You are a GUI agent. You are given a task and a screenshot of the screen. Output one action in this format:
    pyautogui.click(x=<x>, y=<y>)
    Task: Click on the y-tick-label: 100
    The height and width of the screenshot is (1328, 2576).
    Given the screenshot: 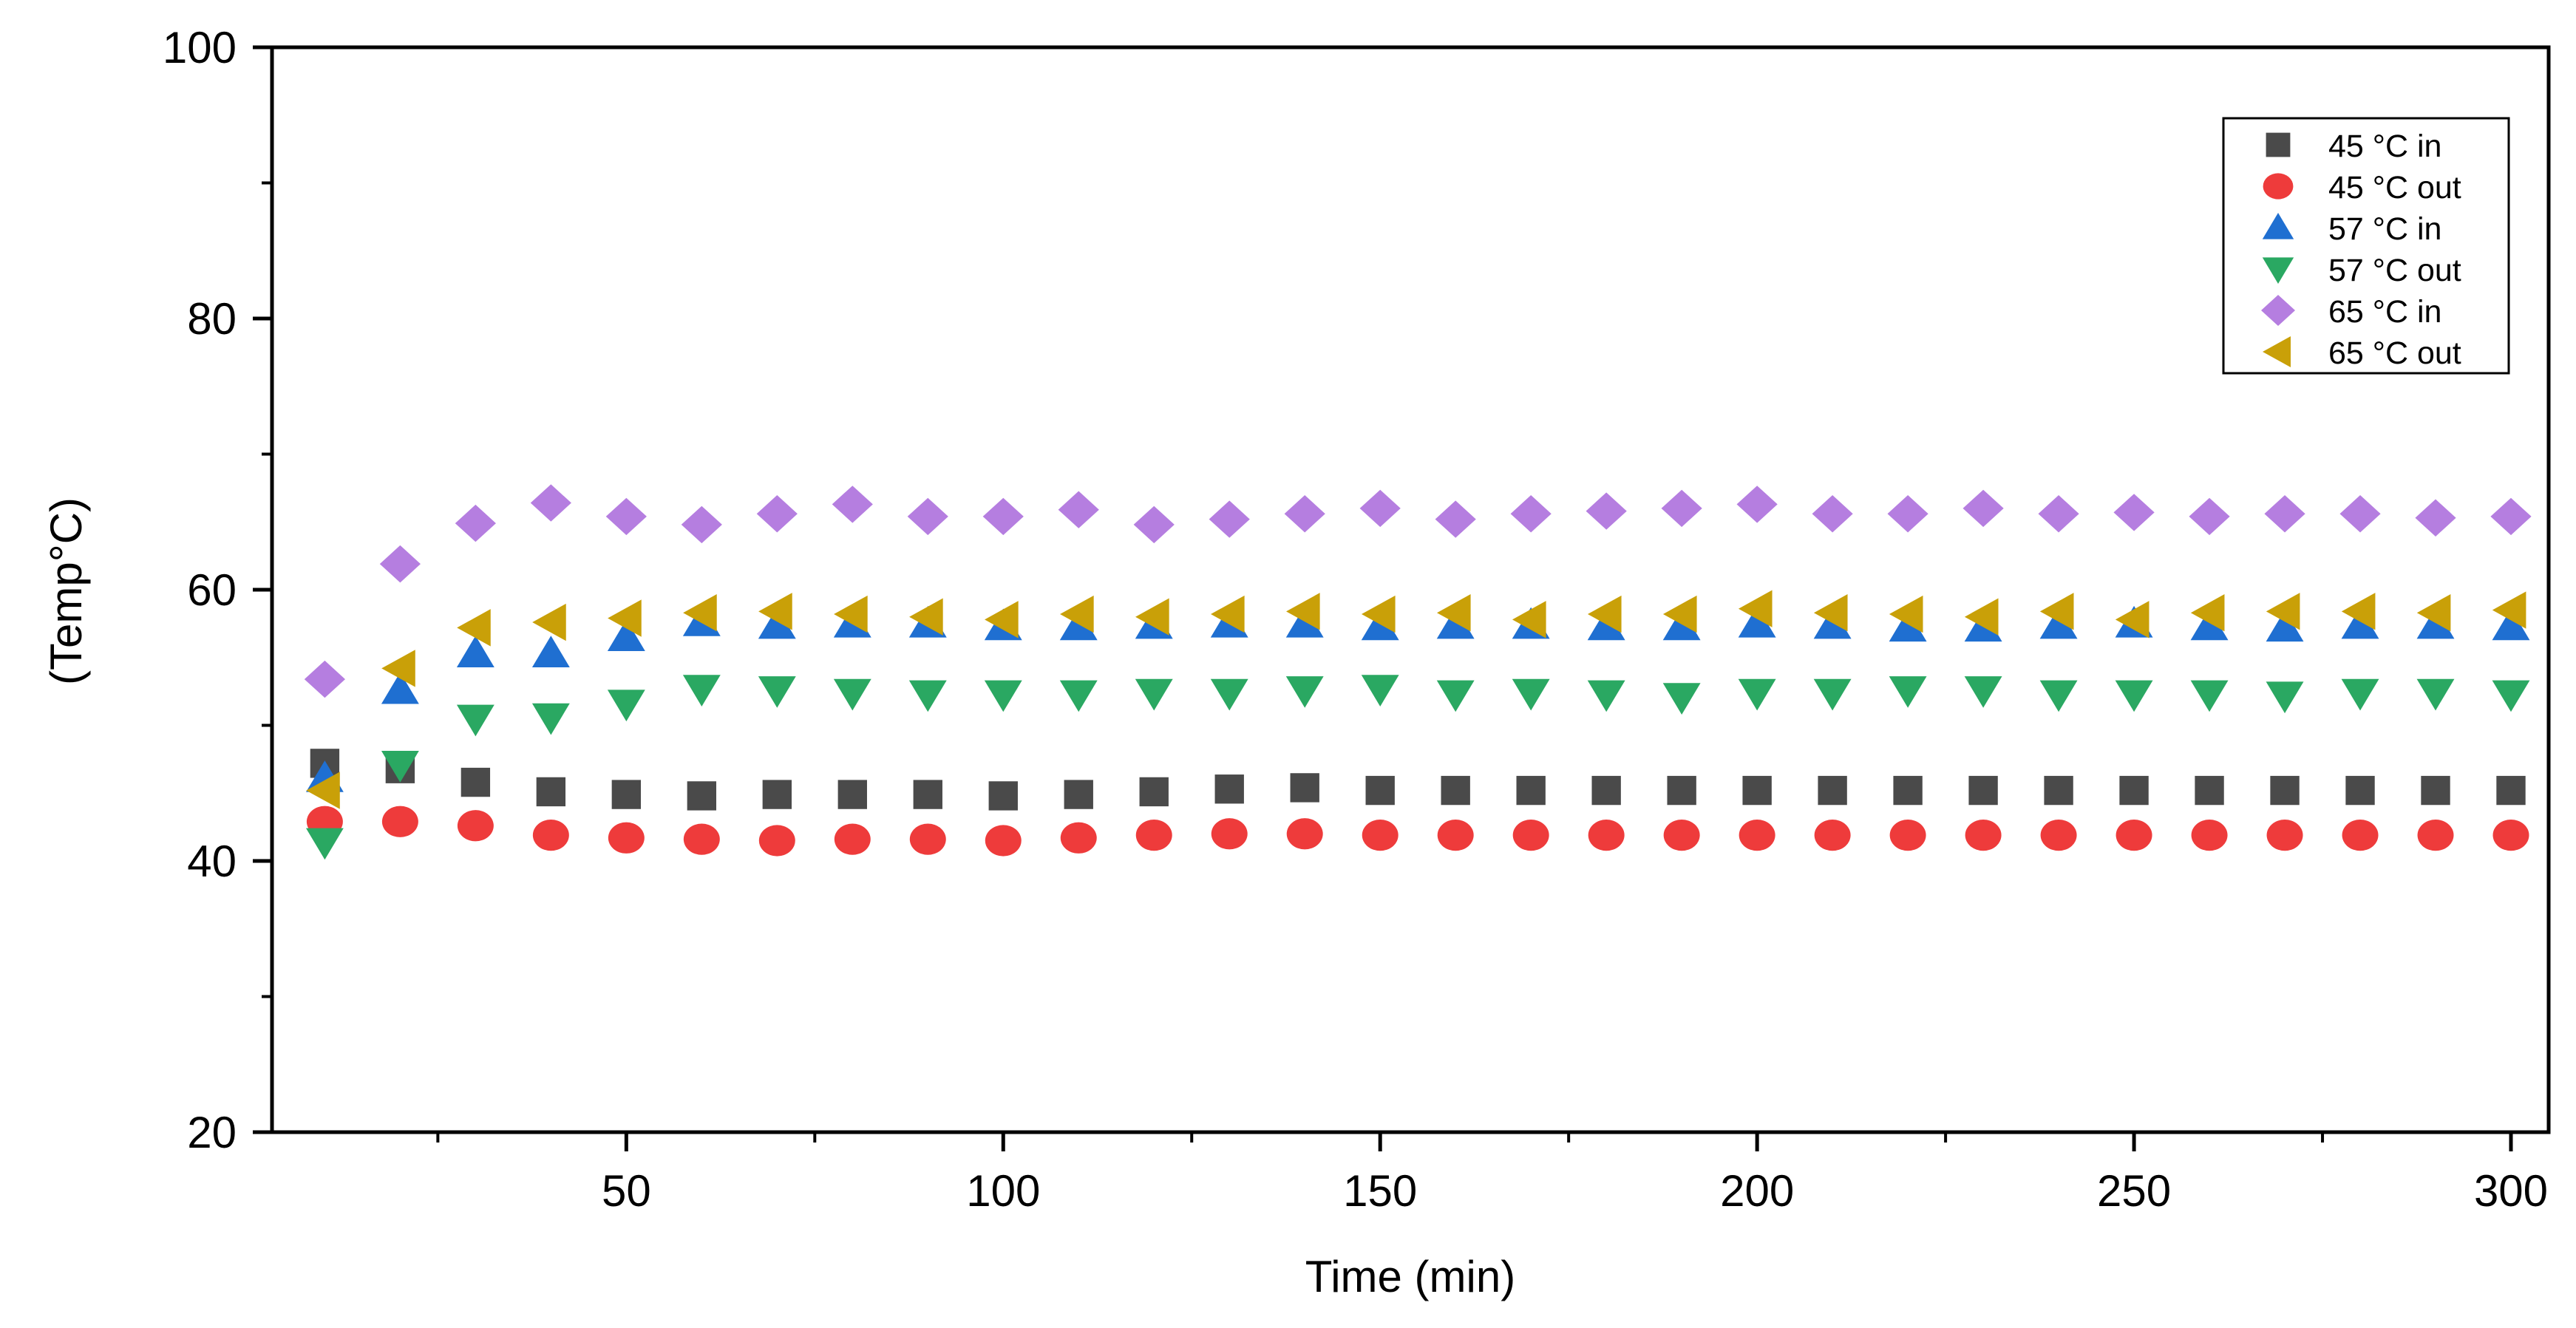 What is the action you would take?
    pyautogui.click(x=200, y=47)
    